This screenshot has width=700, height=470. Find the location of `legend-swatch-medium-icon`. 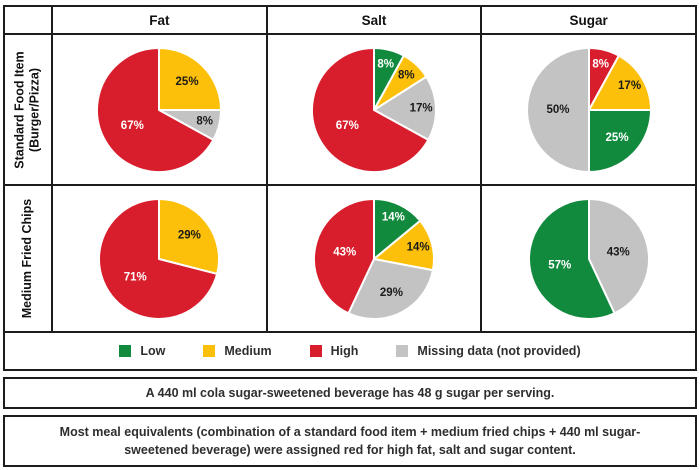

legend-swatch-medium-icon is located at coordinates (209, 351).